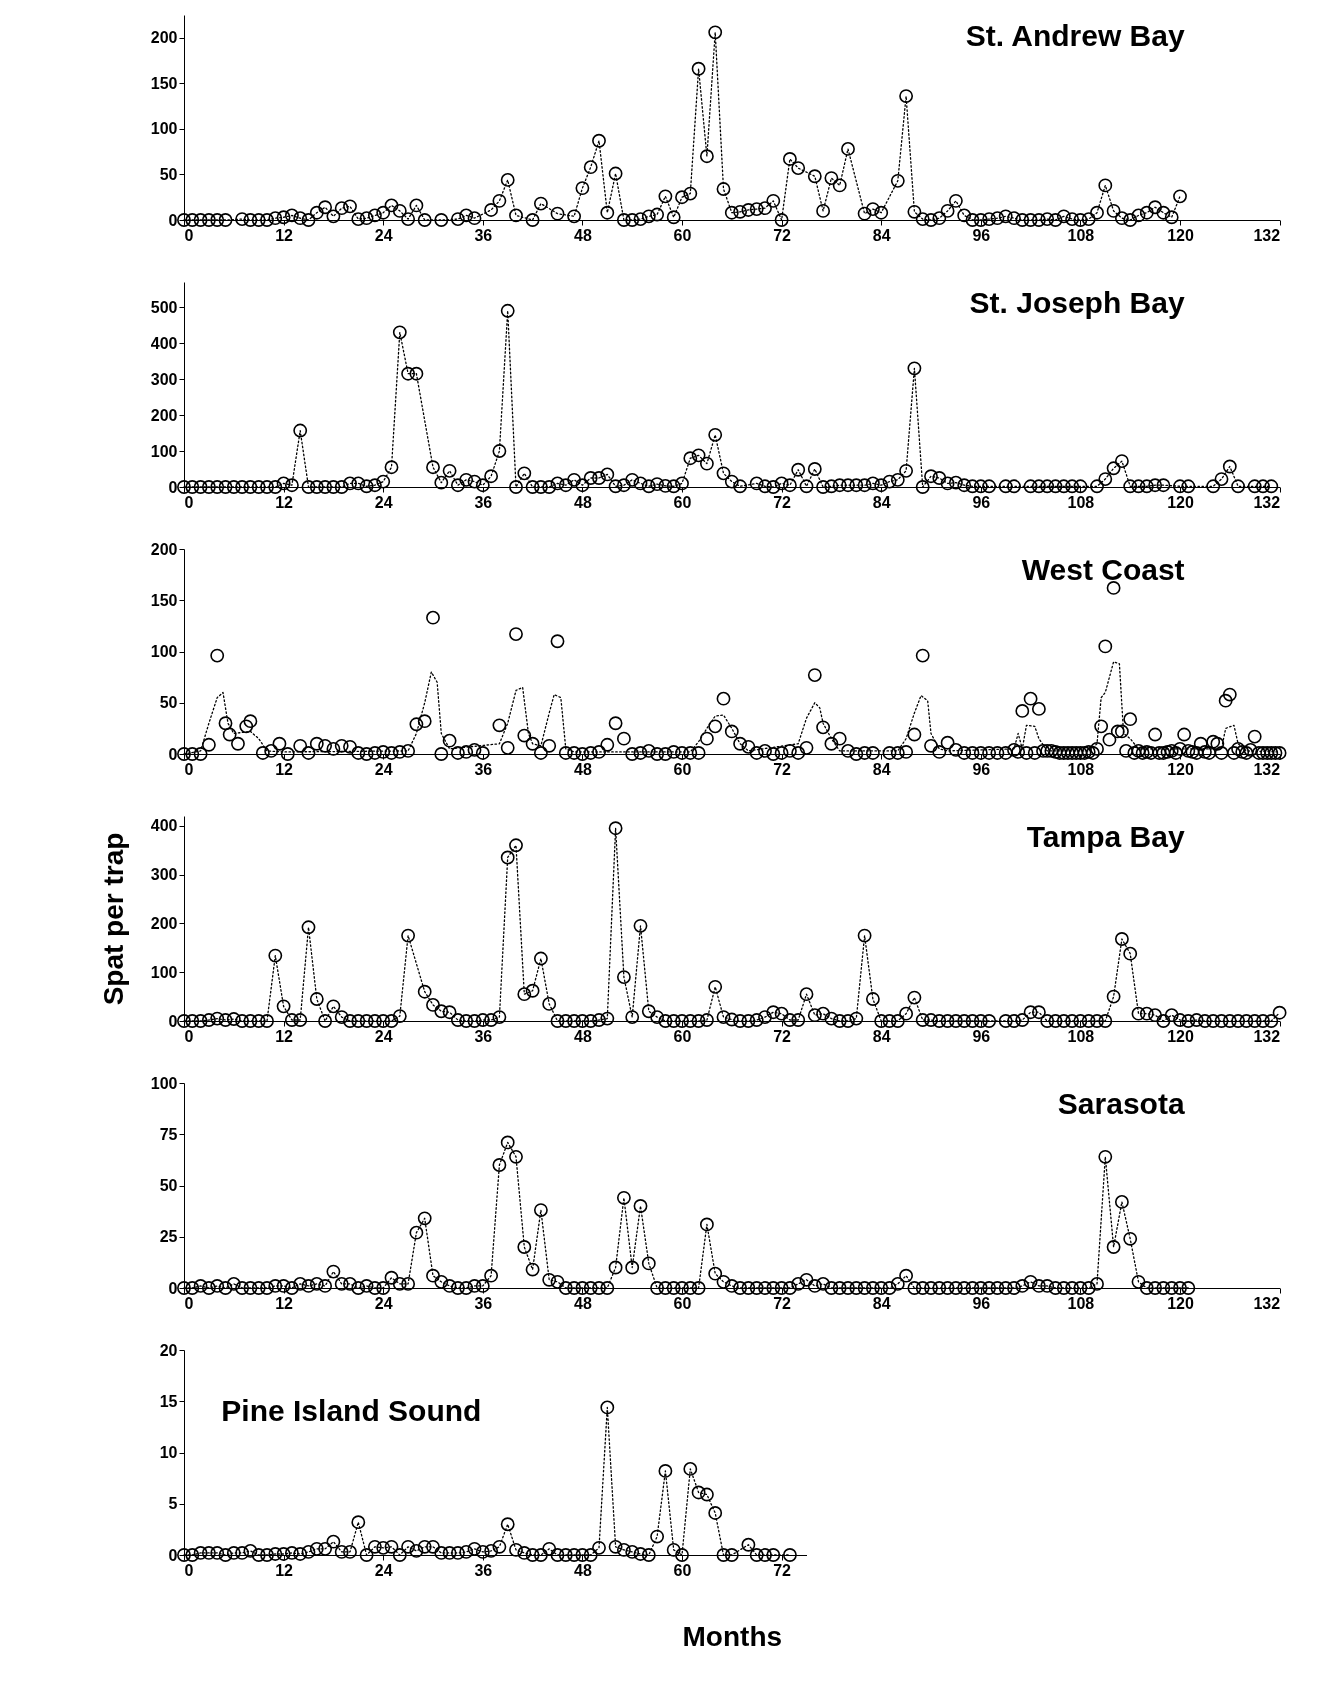 Image resolution: width=1325 pixels, height=1707 pixels. Describe the element at coordinates (168, 1134) in the screenshot. I see `y-tick-label: 75` at that location.